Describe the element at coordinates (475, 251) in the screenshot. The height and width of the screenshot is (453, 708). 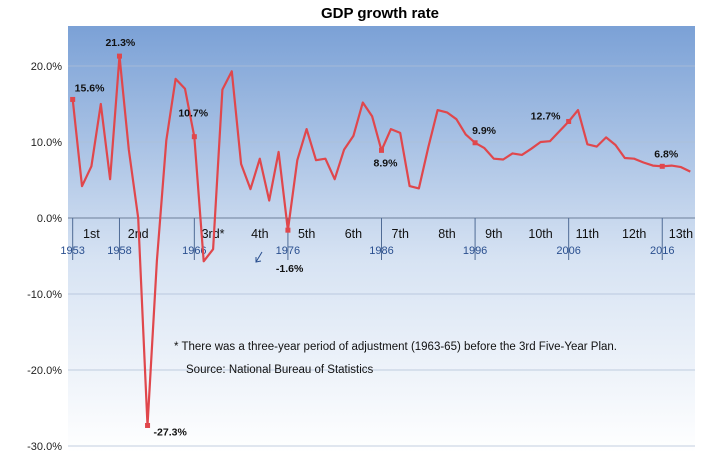
I see `year-label: 1996` at that location.